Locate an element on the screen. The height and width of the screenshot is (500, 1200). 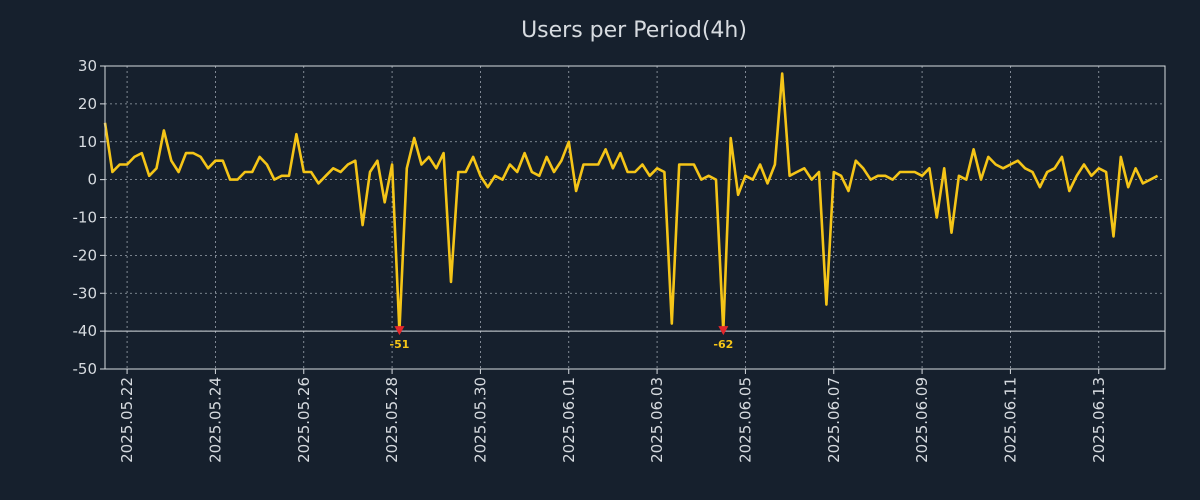
x-tick-label: 2025.06.01 is located at coordinates (569, 420).